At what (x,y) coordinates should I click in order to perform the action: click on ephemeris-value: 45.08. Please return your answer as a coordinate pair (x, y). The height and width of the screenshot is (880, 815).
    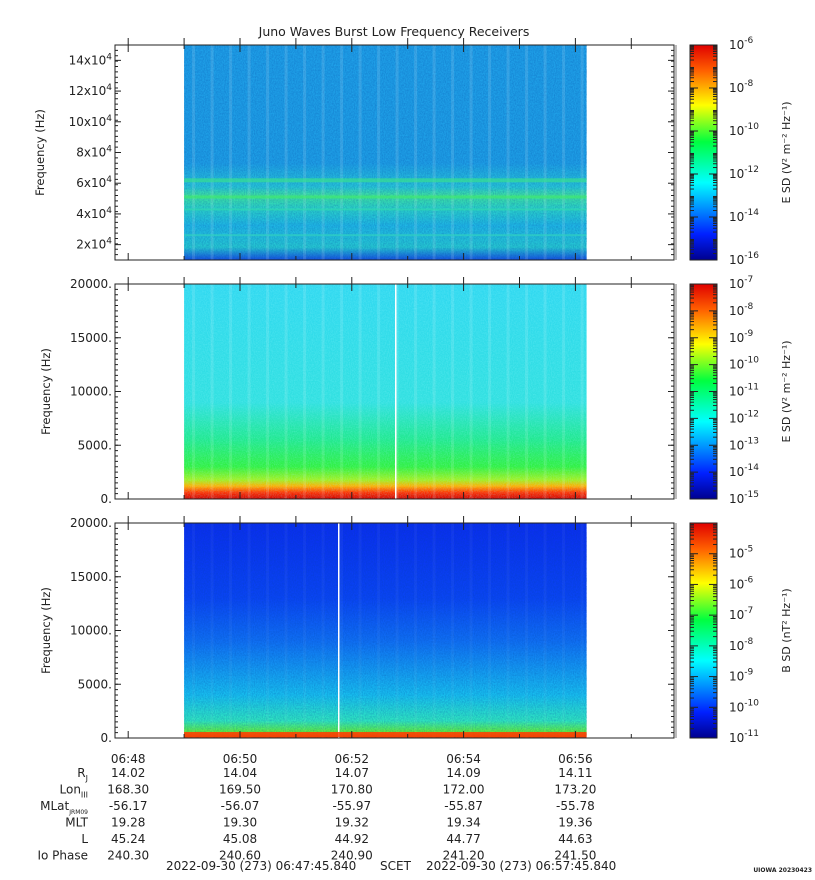
    Looking at the image, I should click on (240, 839).